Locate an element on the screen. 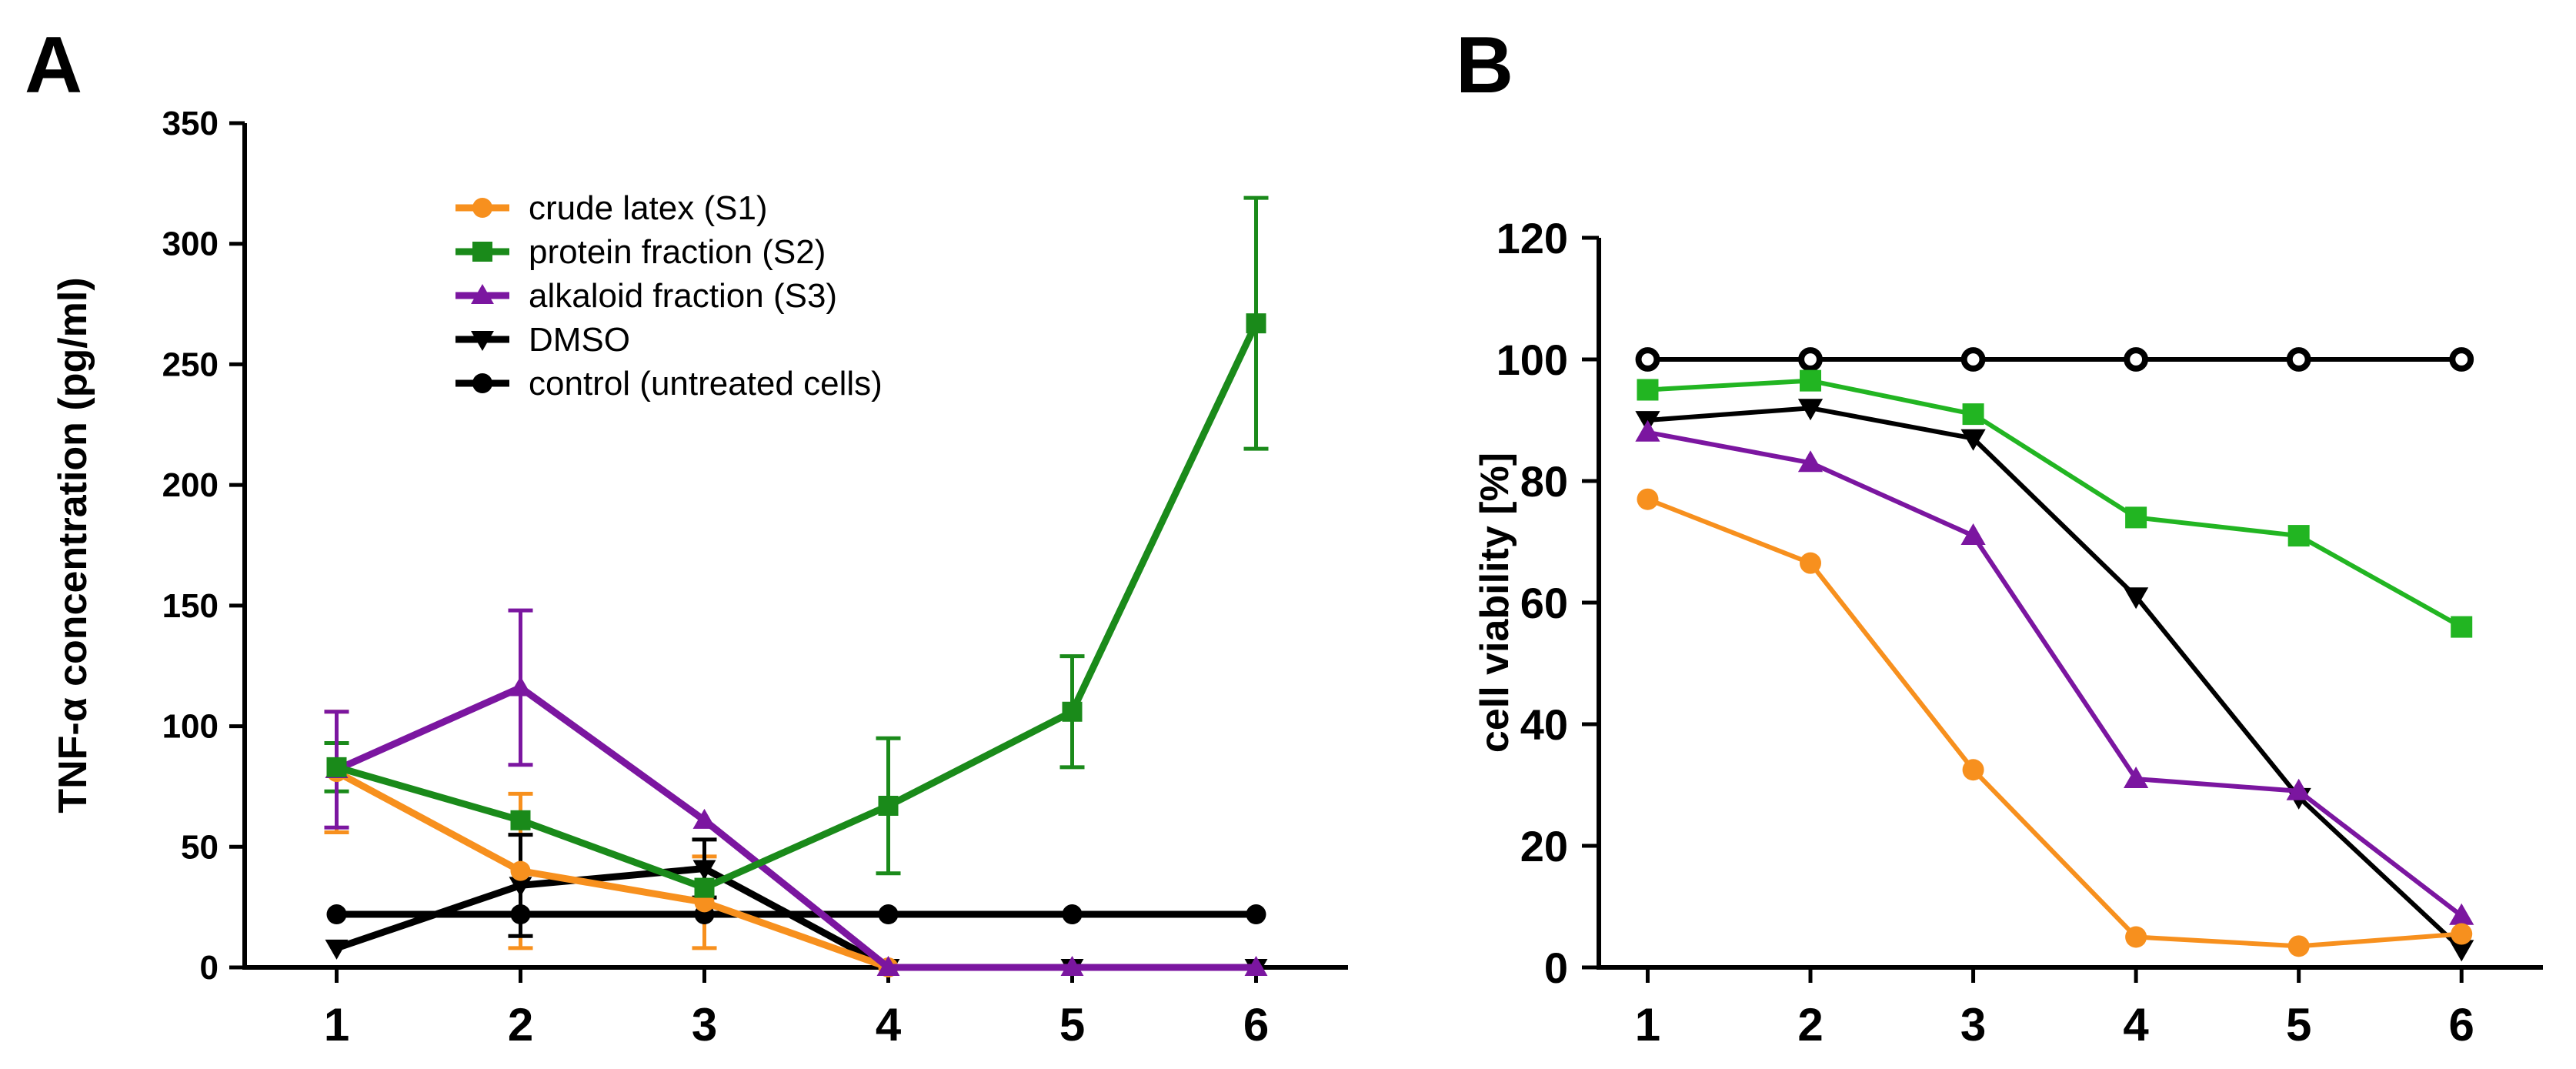 The width and height of the screenshot is (2576, 1069). y-tick-label: 150 is located at coordinates (191, 606).